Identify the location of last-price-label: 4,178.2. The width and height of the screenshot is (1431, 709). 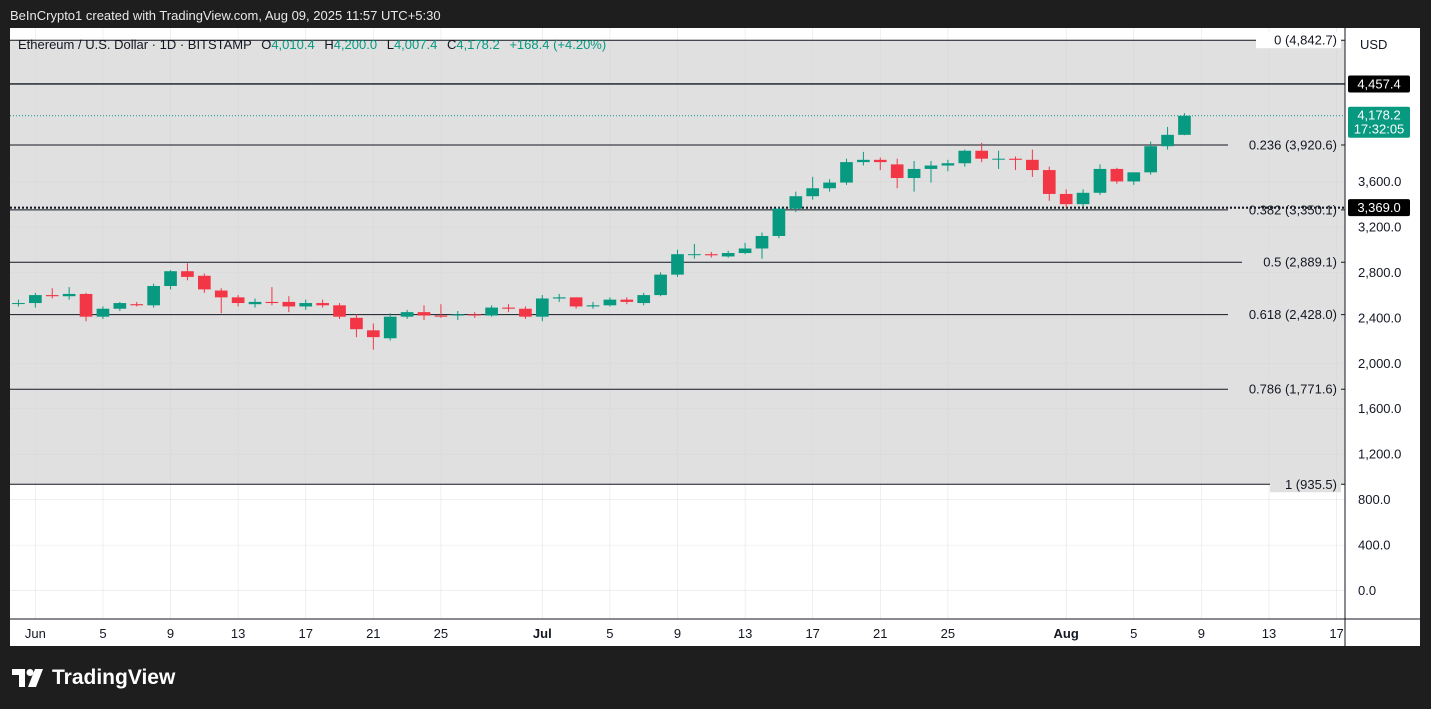
(1378, 115).